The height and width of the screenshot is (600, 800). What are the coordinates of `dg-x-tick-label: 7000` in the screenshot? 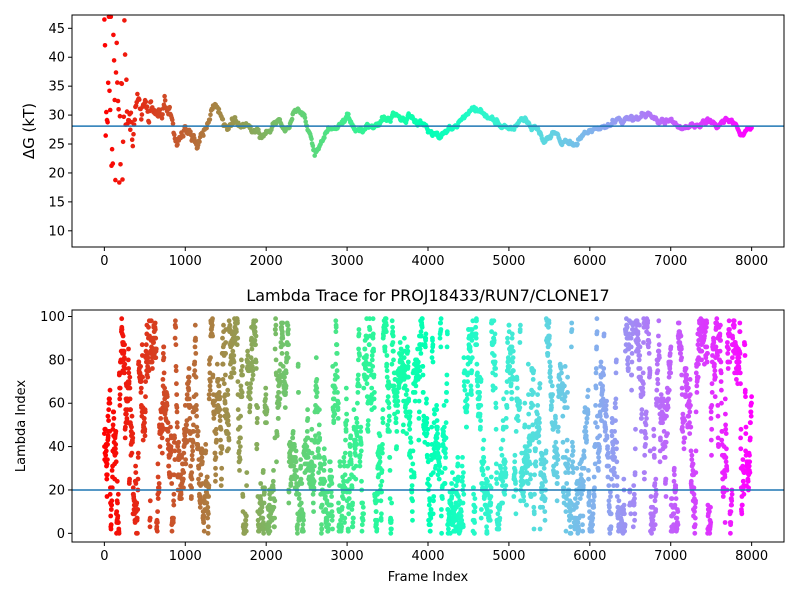 It's located at (670, 261).